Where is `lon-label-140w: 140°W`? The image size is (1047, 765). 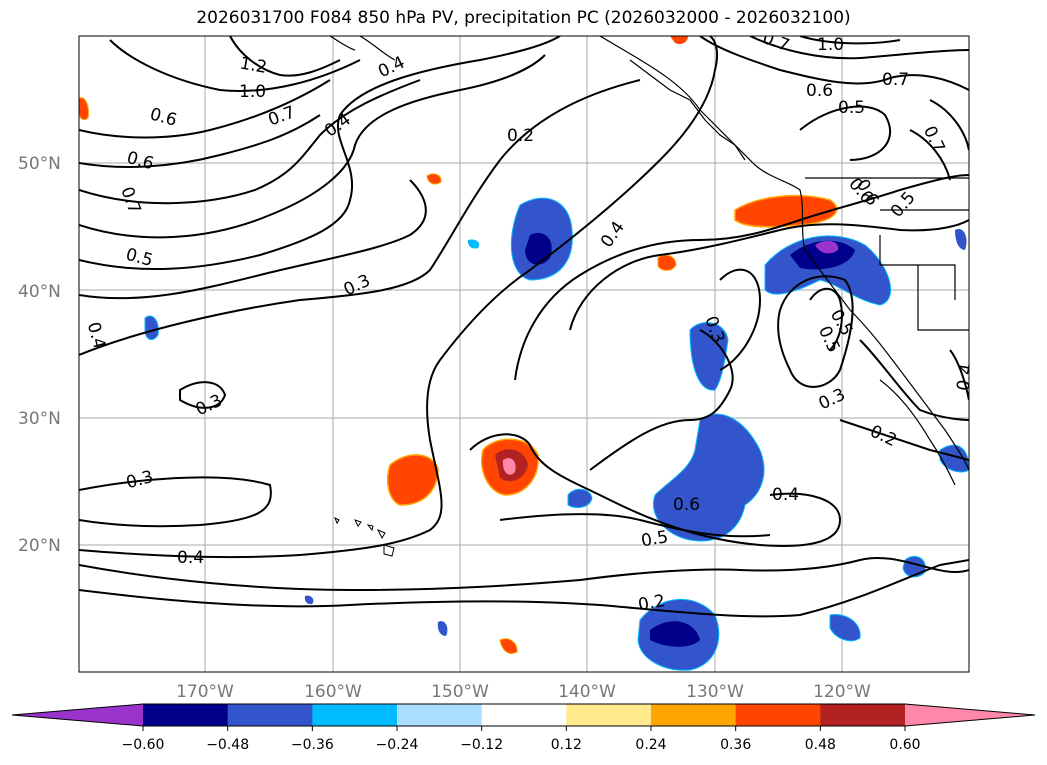
lon-label-140w: 140°W is located at coordinates (587, 692).